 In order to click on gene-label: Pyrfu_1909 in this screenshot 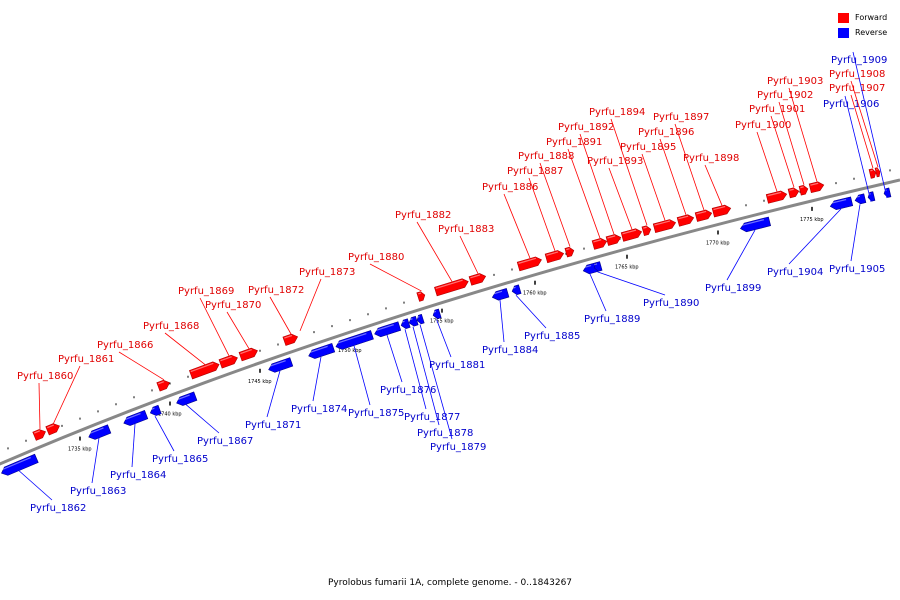, I will do `click(859, 60)`.